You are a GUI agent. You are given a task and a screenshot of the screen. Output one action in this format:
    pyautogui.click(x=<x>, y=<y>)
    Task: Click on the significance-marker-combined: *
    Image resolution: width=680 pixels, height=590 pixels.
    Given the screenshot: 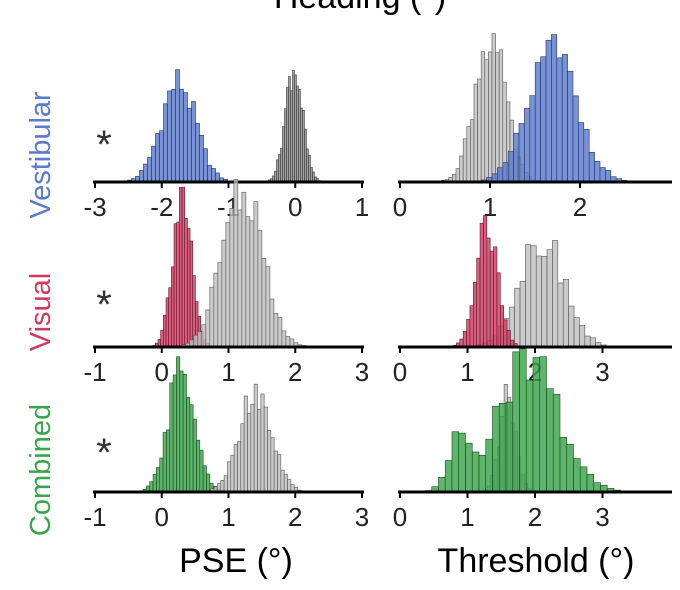 What is the action you would take?
    pyautogui.click(x=104, y=453)
    